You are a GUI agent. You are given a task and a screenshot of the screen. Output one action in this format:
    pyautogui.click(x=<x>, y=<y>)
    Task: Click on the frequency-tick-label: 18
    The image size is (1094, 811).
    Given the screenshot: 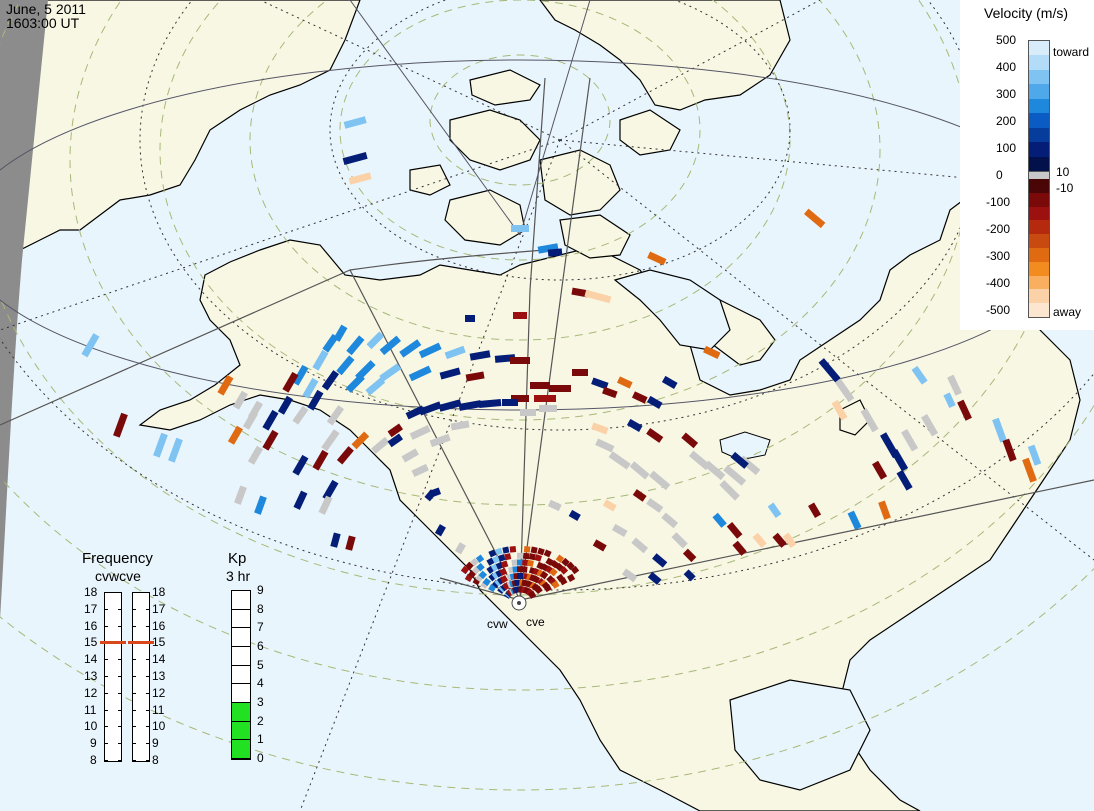 What is the action you would take?
    pyautogui.click(x=91, y=592)
    